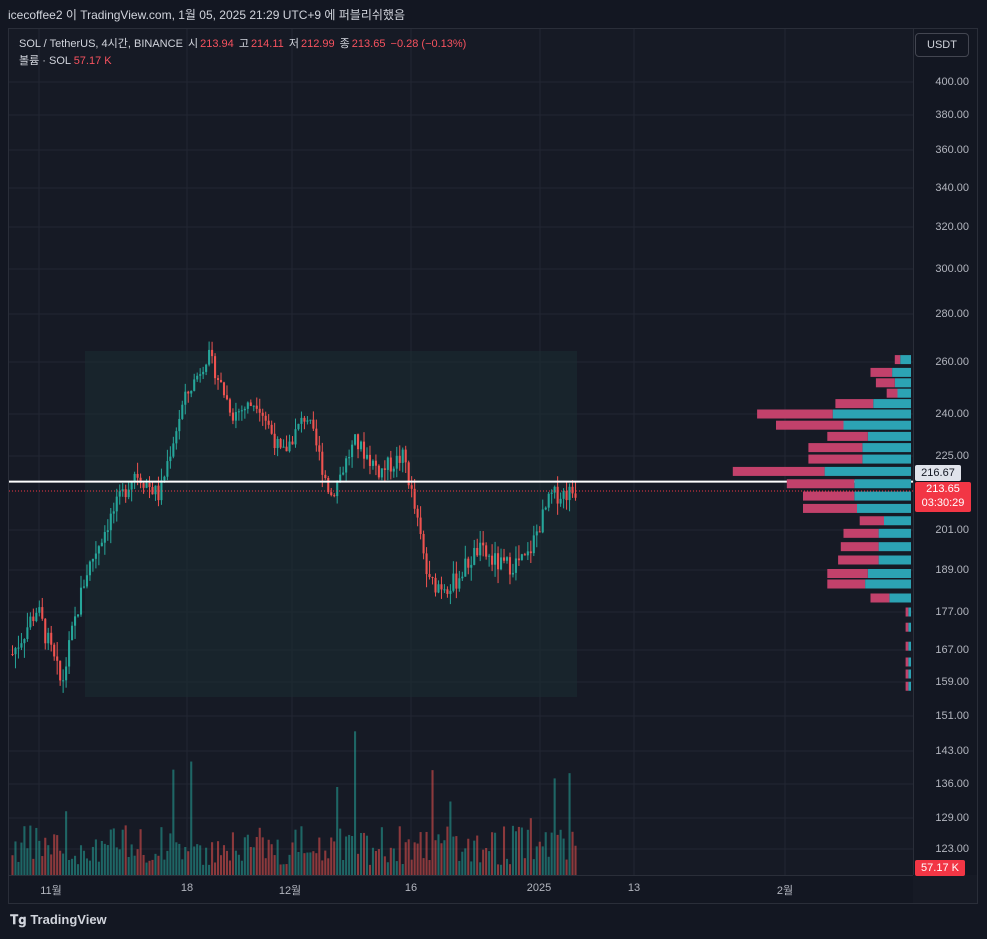  I want to click on time-axis: 11월 18 12월 16 2025 13 2월, so click(461, 889).